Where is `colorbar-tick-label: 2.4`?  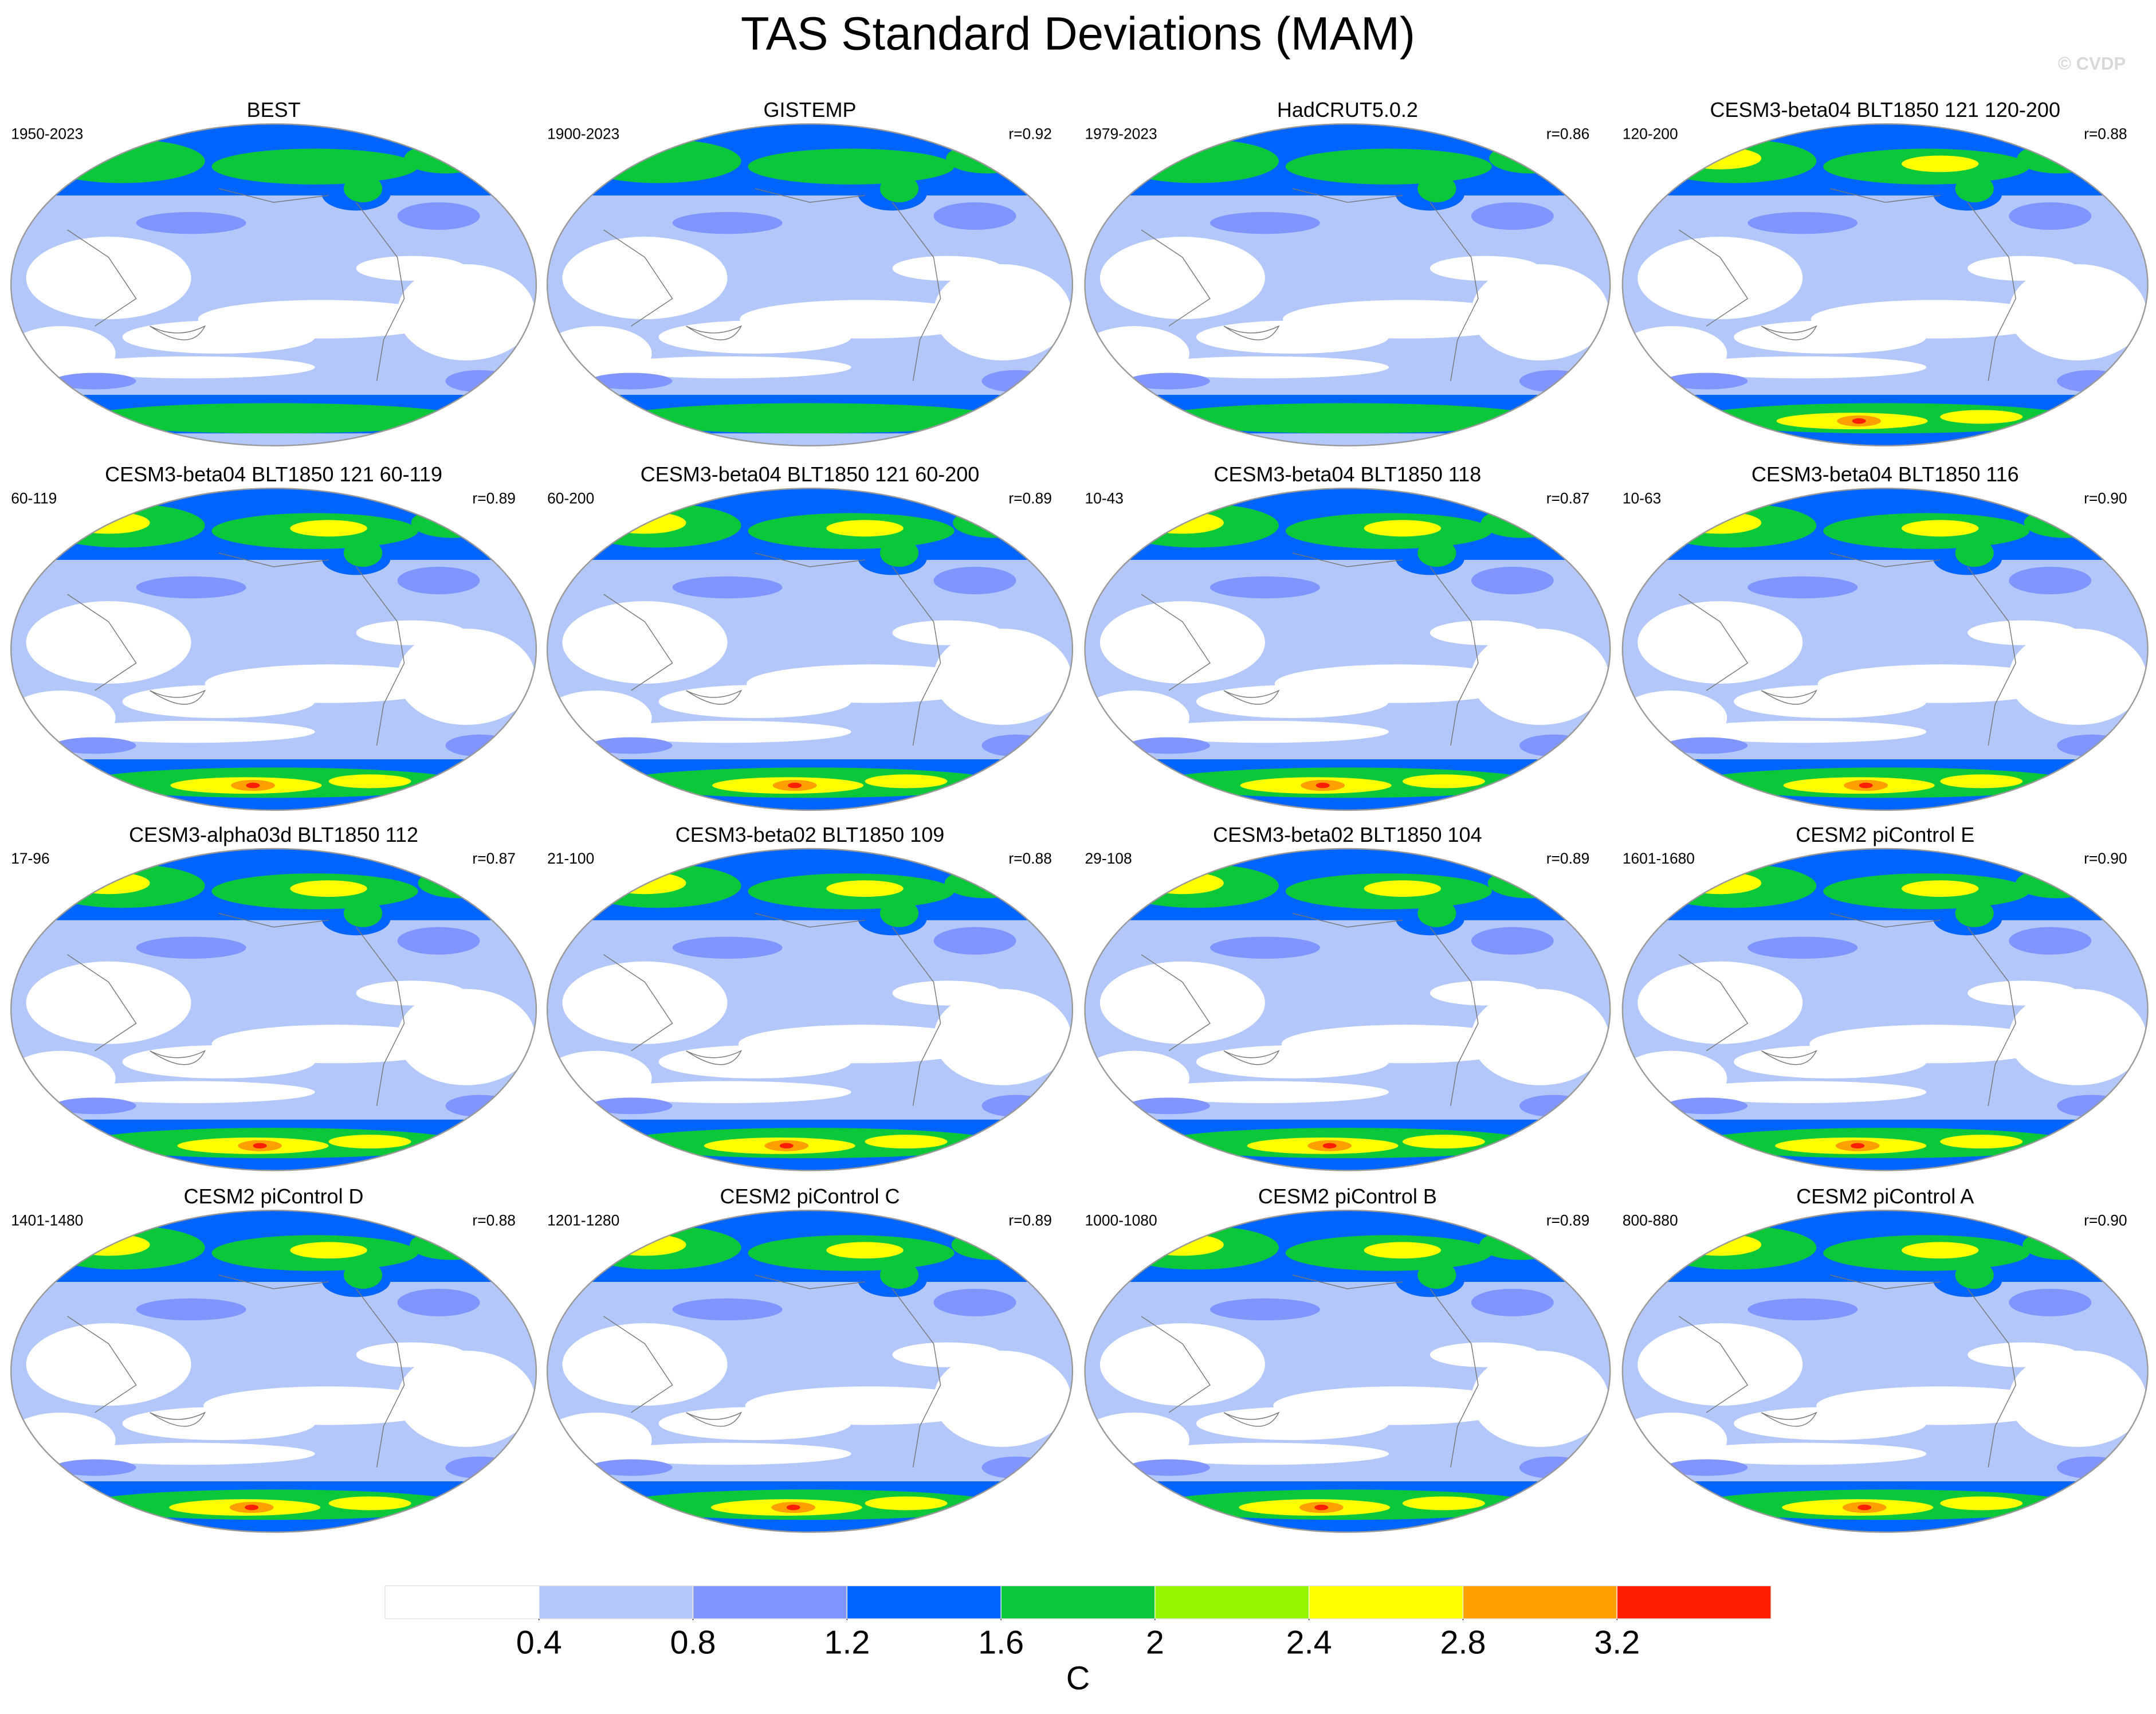 colorbar-tick-label: 2.4 is located at coordinates (1309, 1643).